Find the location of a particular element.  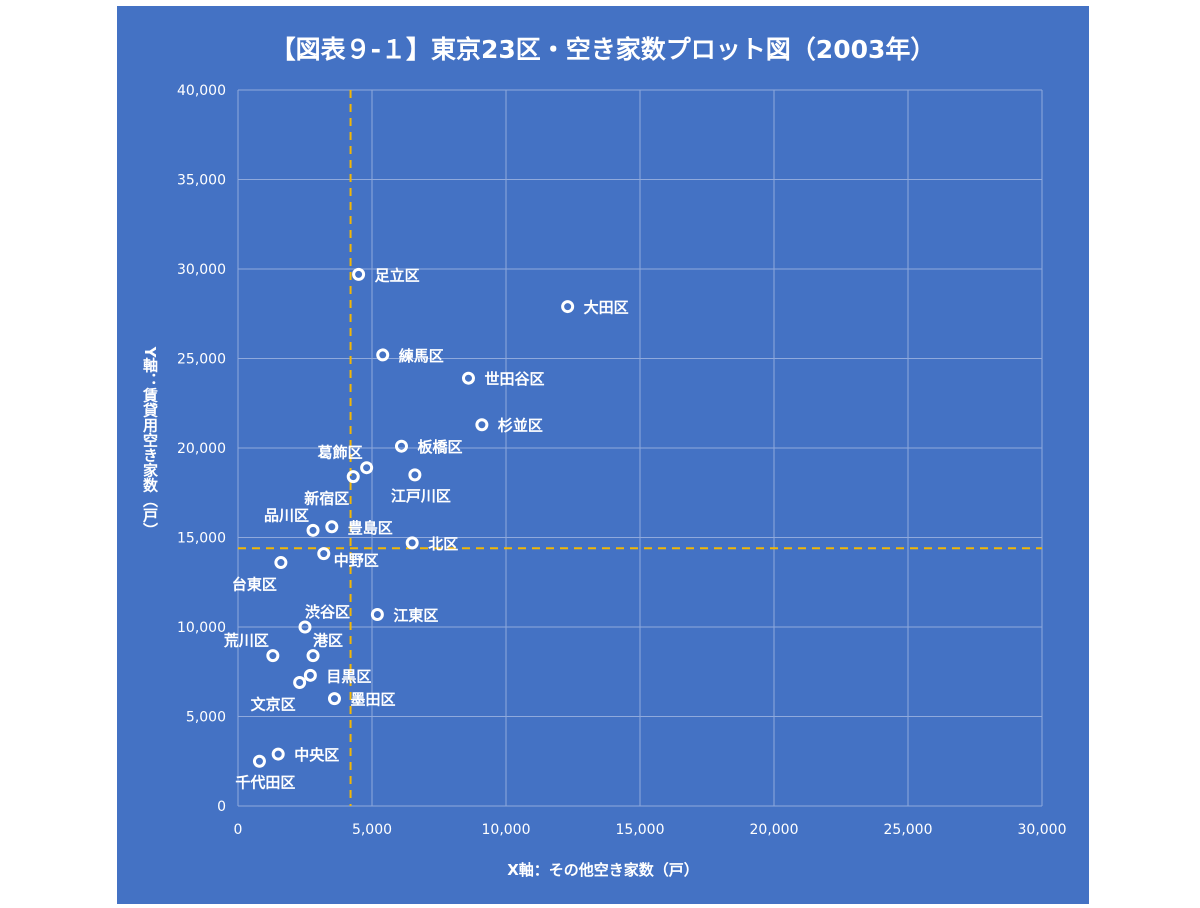

x-axis-label: X軸：その他空き家数（戸） is located at coordinates (603, 870).